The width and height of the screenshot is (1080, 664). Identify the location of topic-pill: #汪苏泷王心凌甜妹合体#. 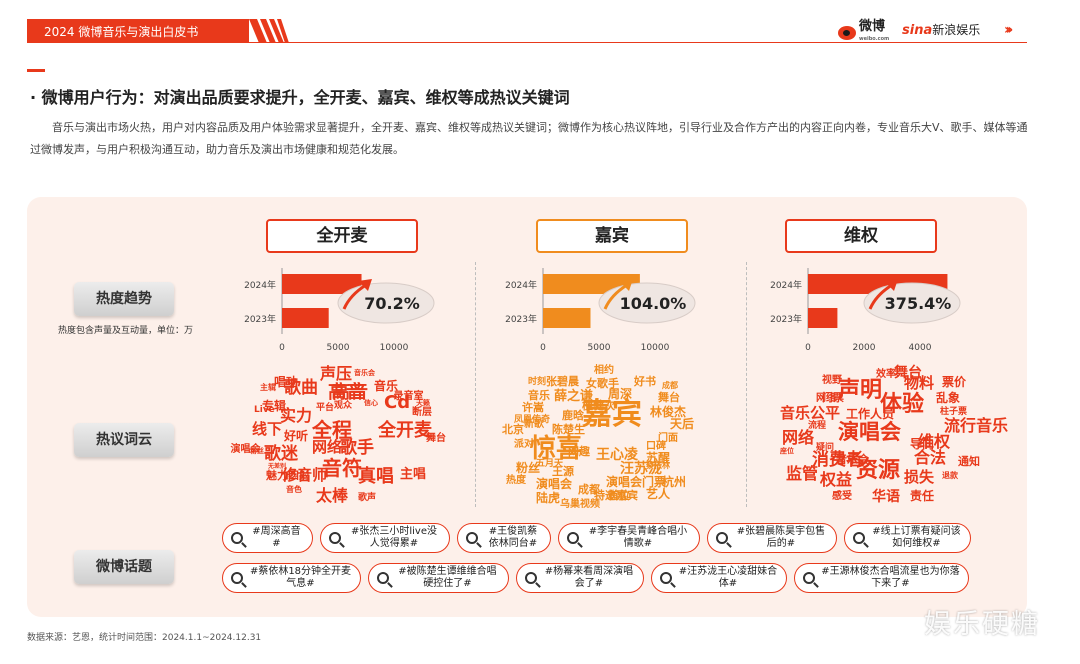
(719, 578).